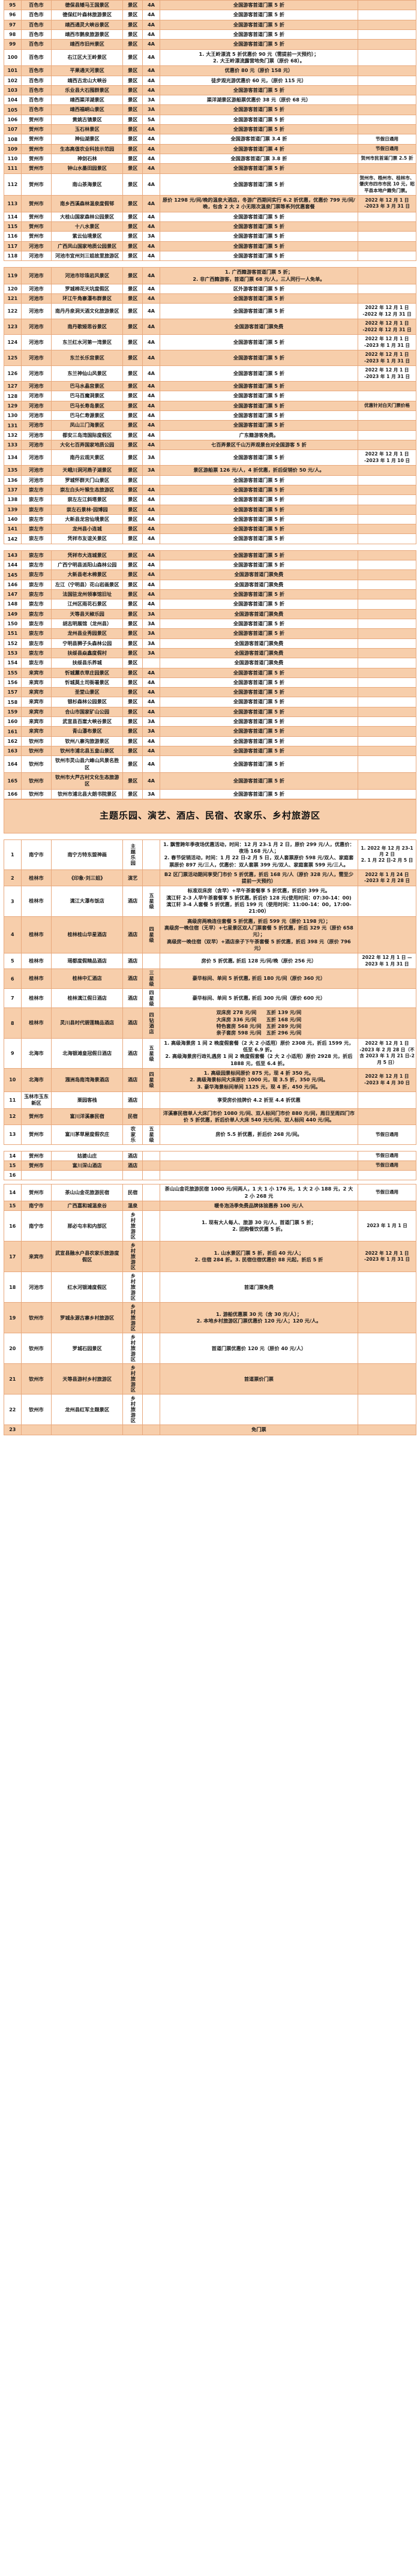  What do you see at coordinates (13, 623) in the screenshot?
I see `cell-no: 150` at bounding box center [13, 623].